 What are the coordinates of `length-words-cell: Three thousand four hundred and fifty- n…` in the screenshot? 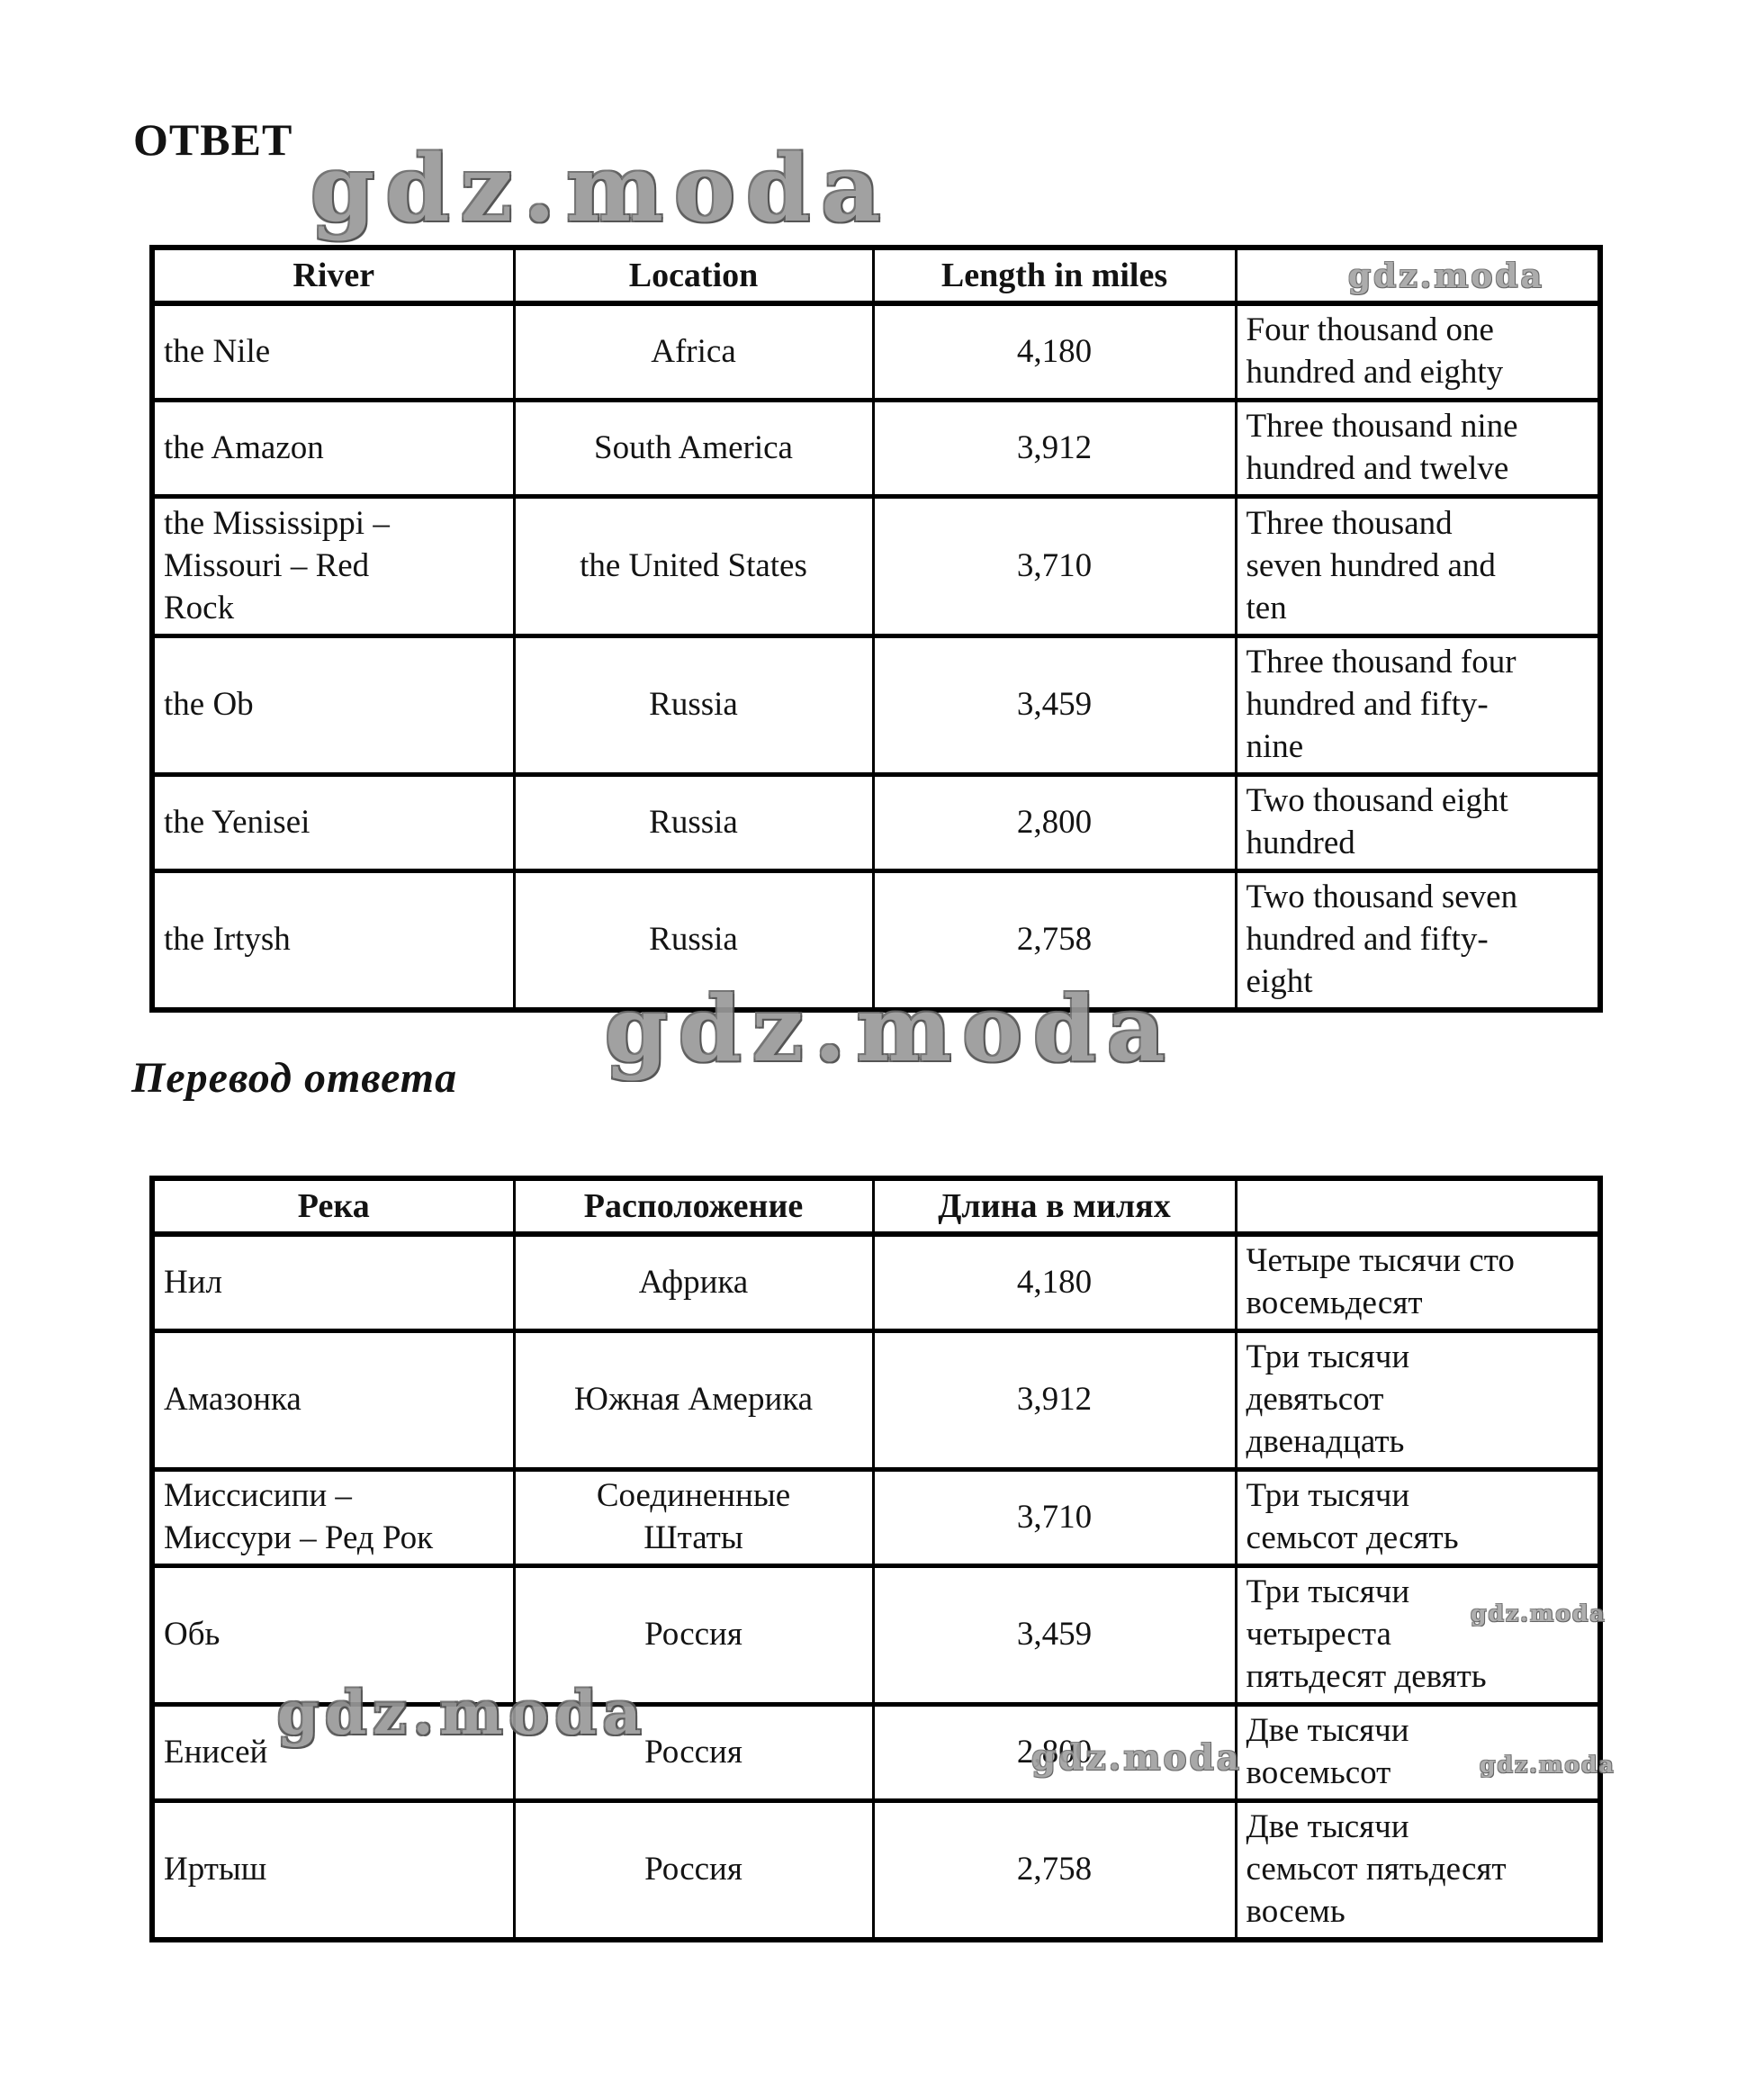 It's located at (1418, 706).